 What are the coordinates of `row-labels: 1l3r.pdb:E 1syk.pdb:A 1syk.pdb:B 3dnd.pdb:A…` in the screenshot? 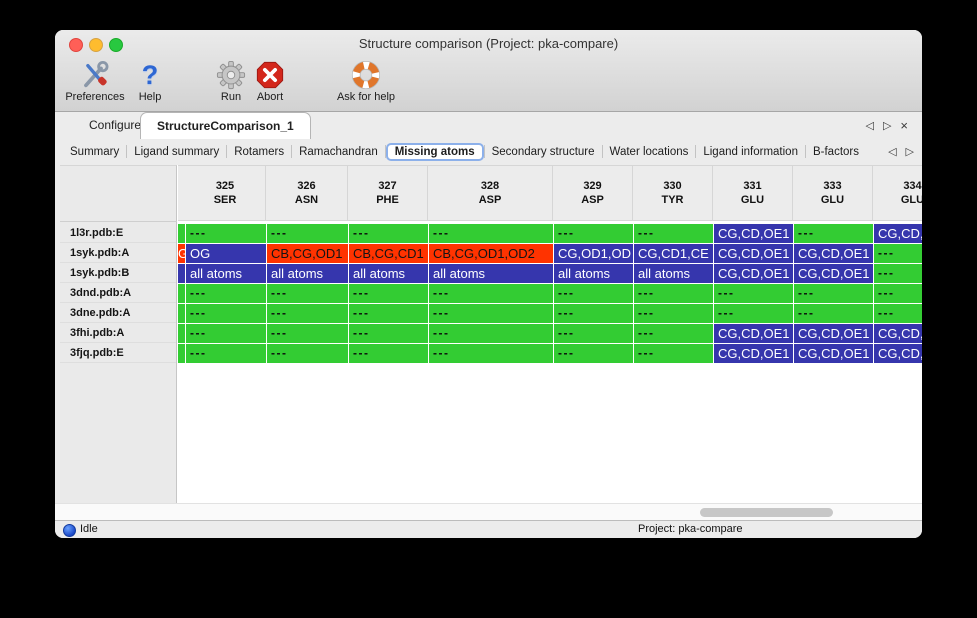 It's located at (118, 294).